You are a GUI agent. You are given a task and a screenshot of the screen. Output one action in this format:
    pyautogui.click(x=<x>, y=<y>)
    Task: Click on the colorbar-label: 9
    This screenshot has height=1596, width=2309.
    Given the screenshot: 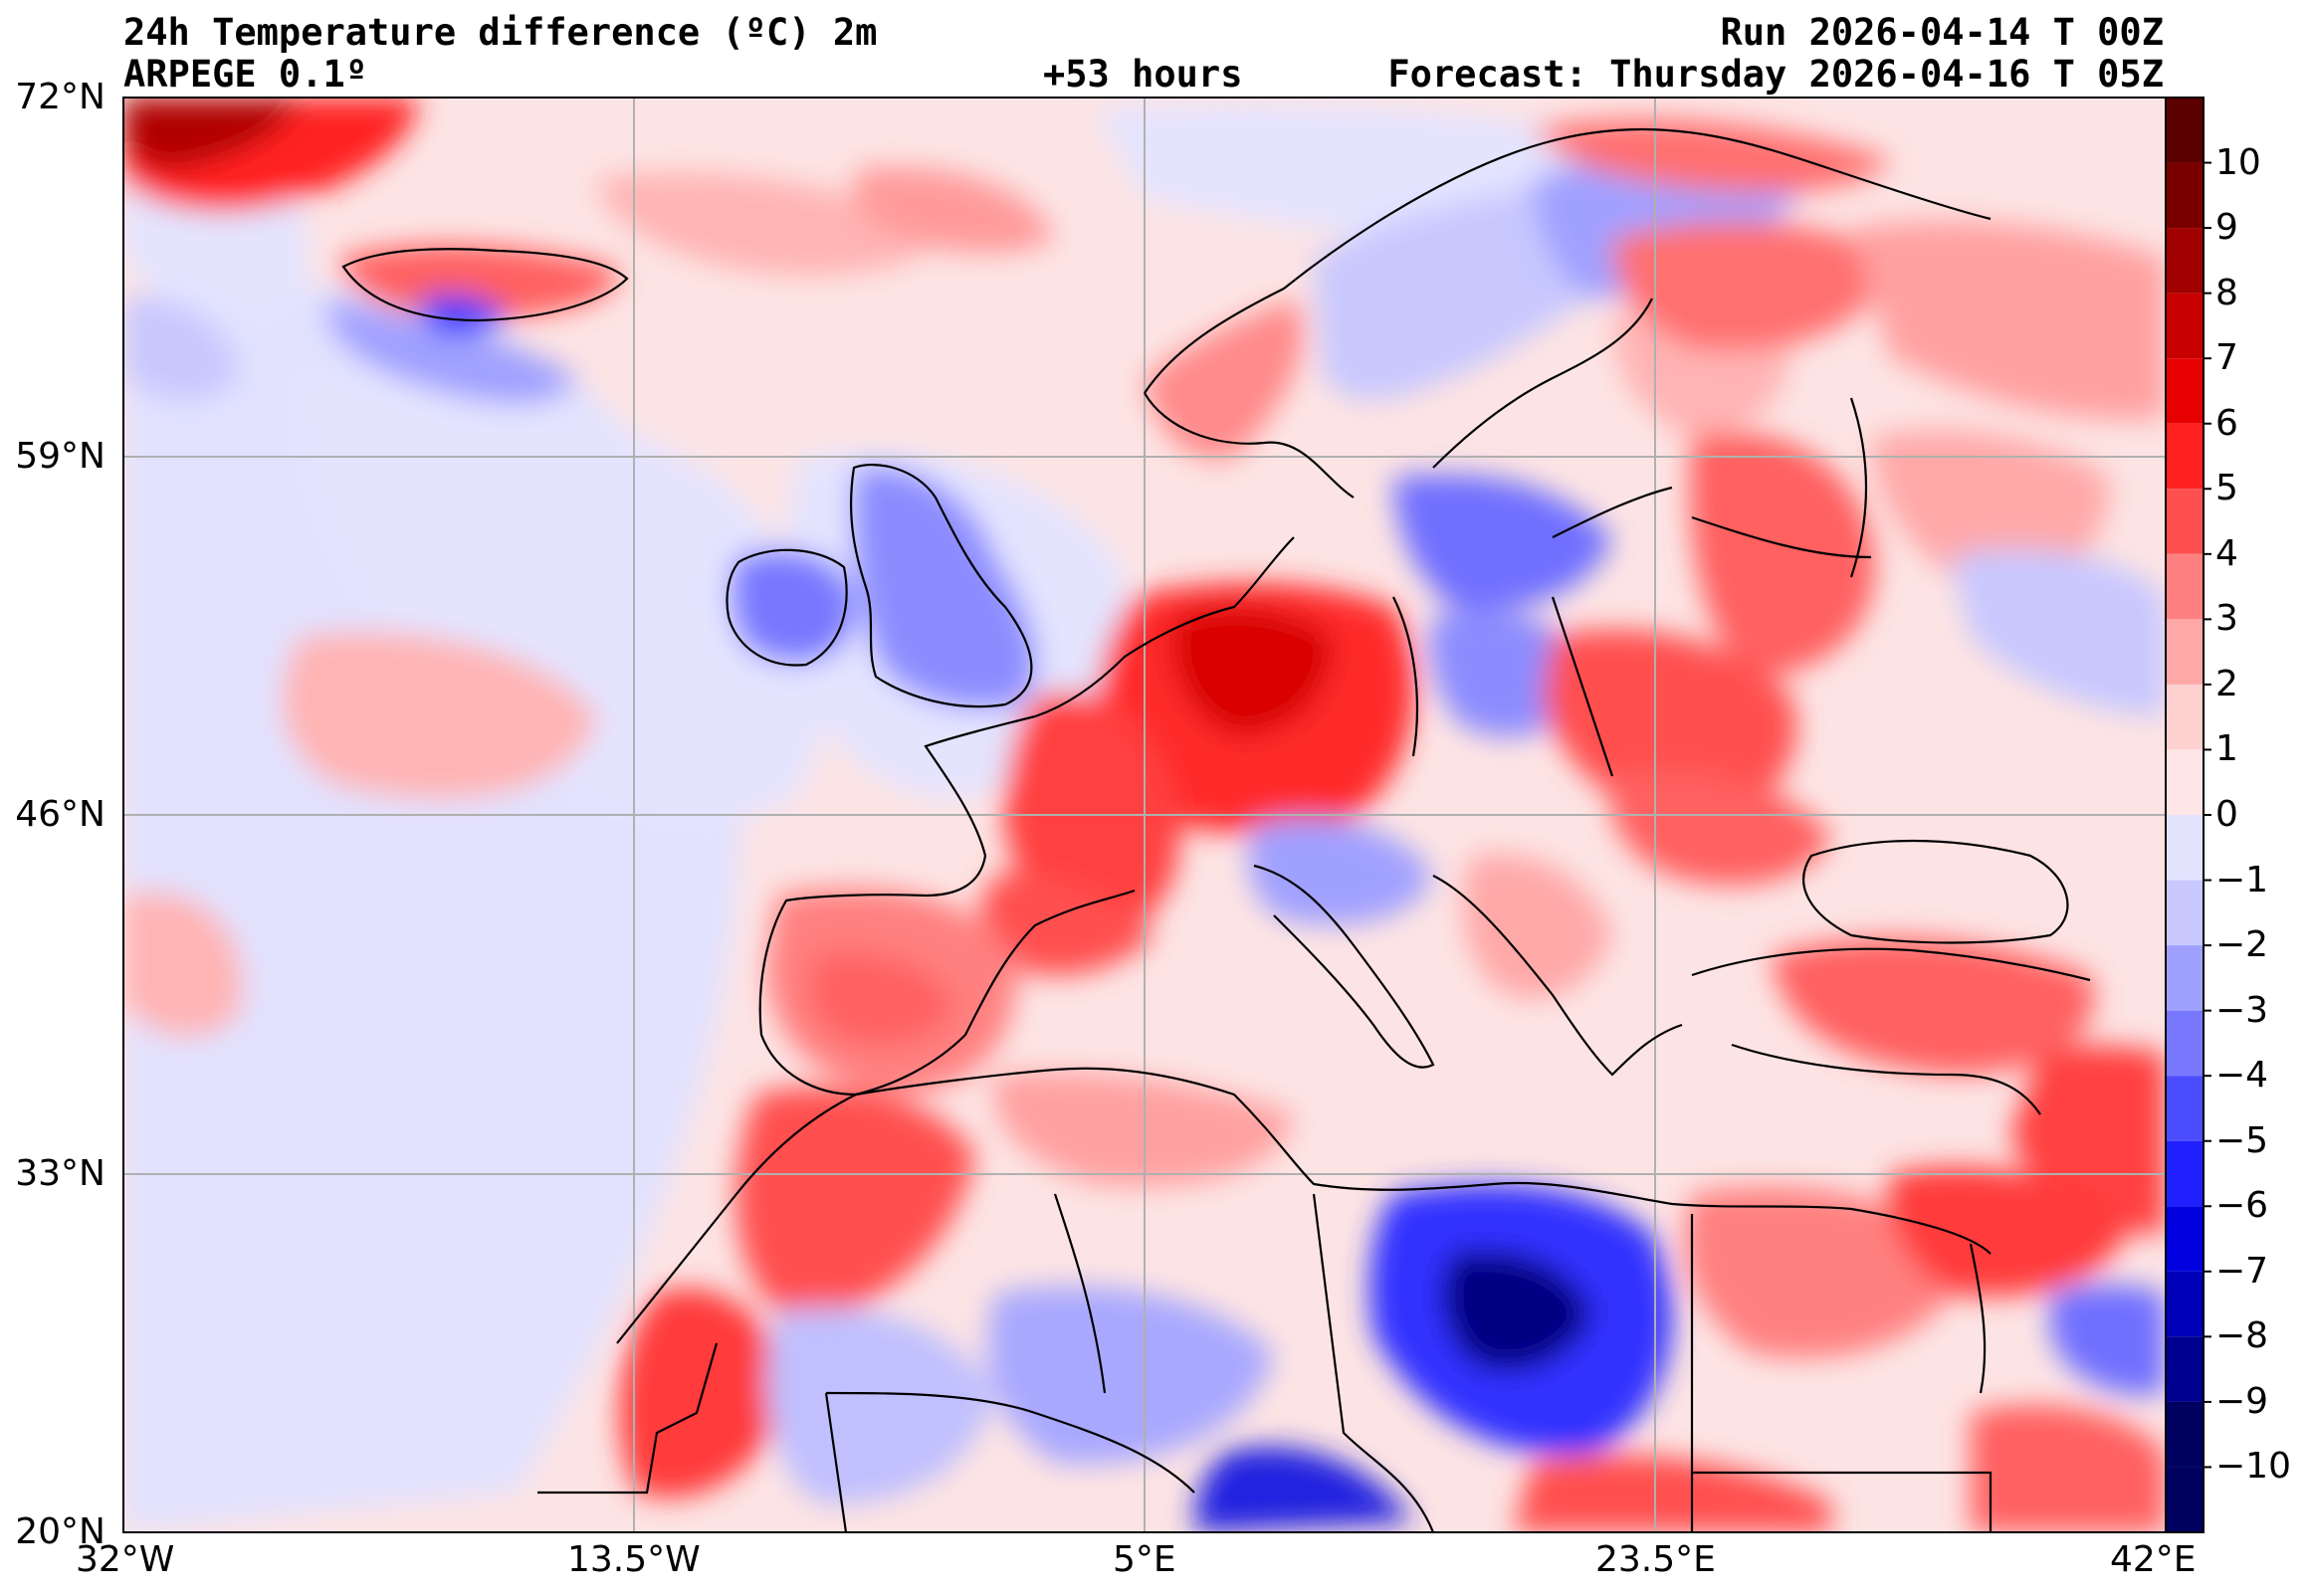 What is the action you would take?
    pyautogui.click(x=2226, y=228)
    